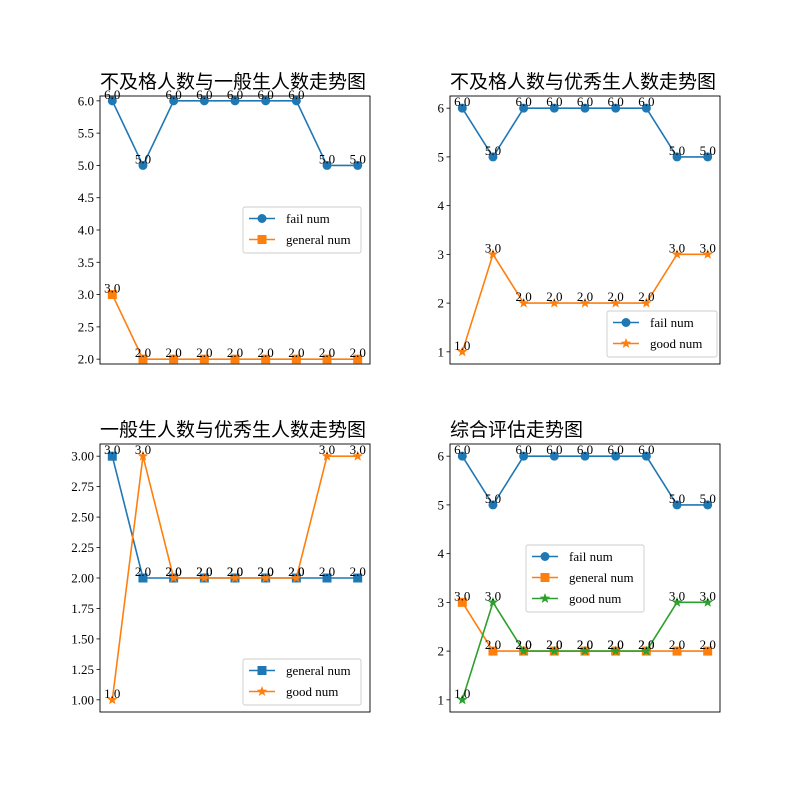  I want to click on legend-entry: fail num, so click(572, 556).